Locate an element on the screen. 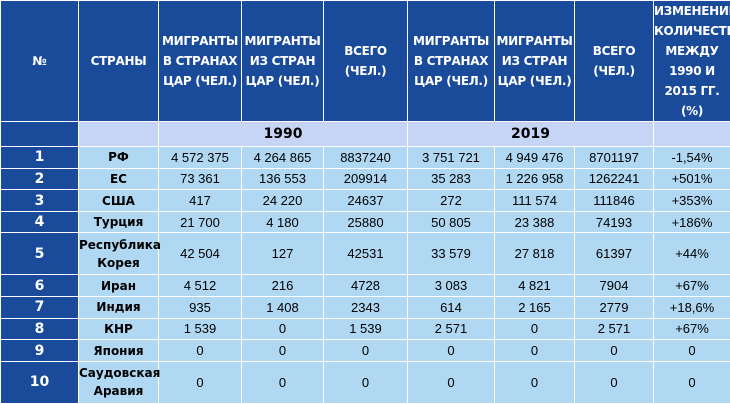 This screenshot has height=404, width=730. cell-change: -1,54% is located at coordinates (691, 157).